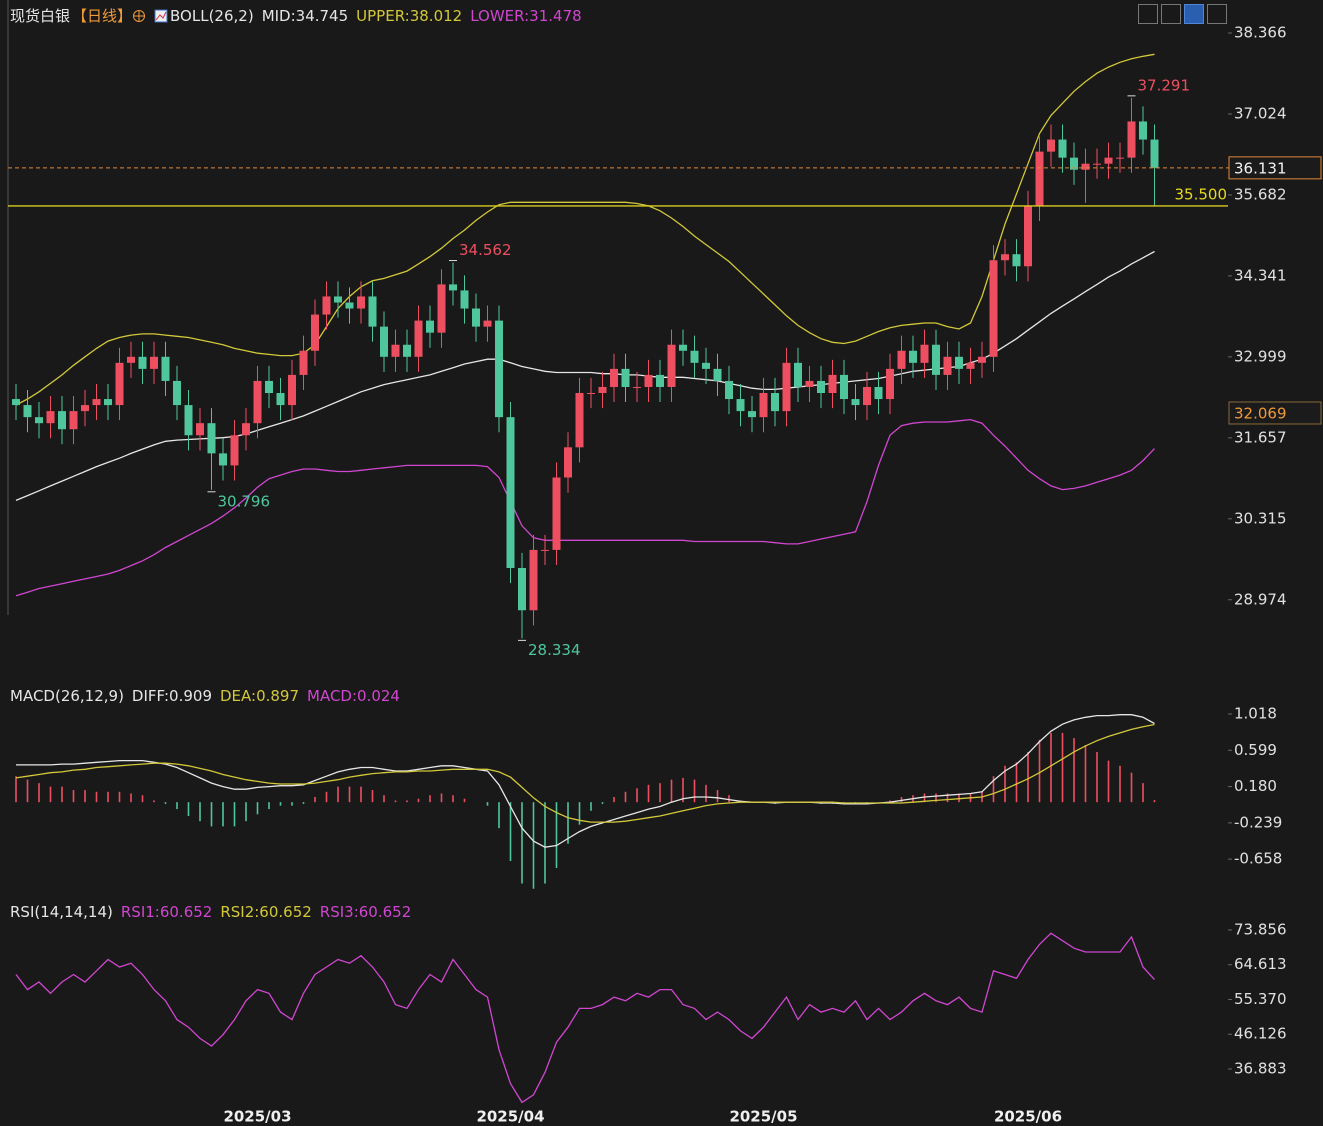 The image size is (1323, 1126). I want to click on high-label: 37.291, so click(1164, 85).